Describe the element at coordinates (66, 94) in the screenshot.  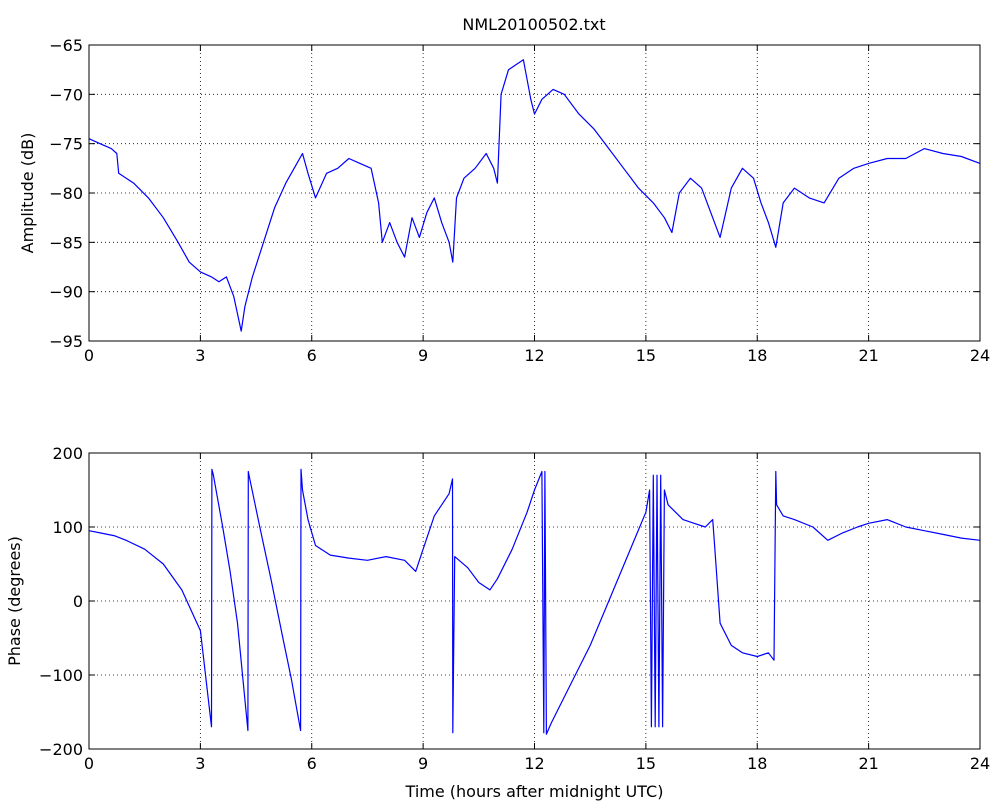
I see `amplitude-y-tick-label: −70` at that location.